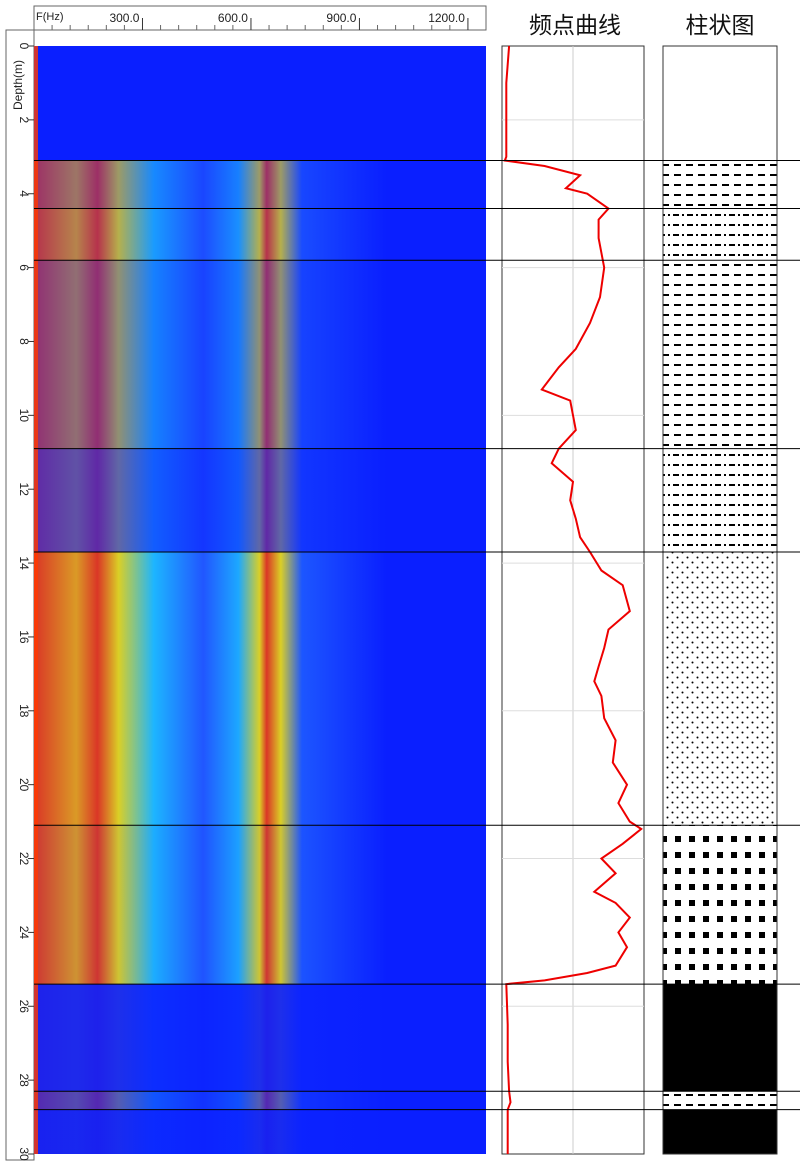 The image size is (800, 1171). Describe the element at coordinates (575, 26) in the screenshot. I see `track-title: 频点曲线` at that location.